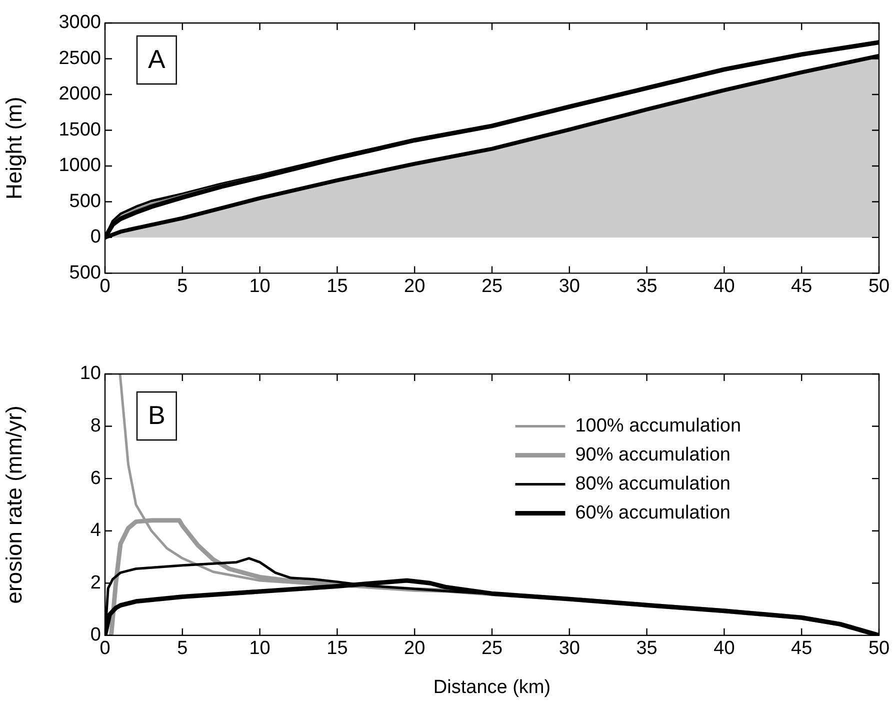 The height and width of the screenshot is (703, 896). Describe the element at coordinates (95, 478) in the screenshot. I see `y-tick-label: 6` at that location.